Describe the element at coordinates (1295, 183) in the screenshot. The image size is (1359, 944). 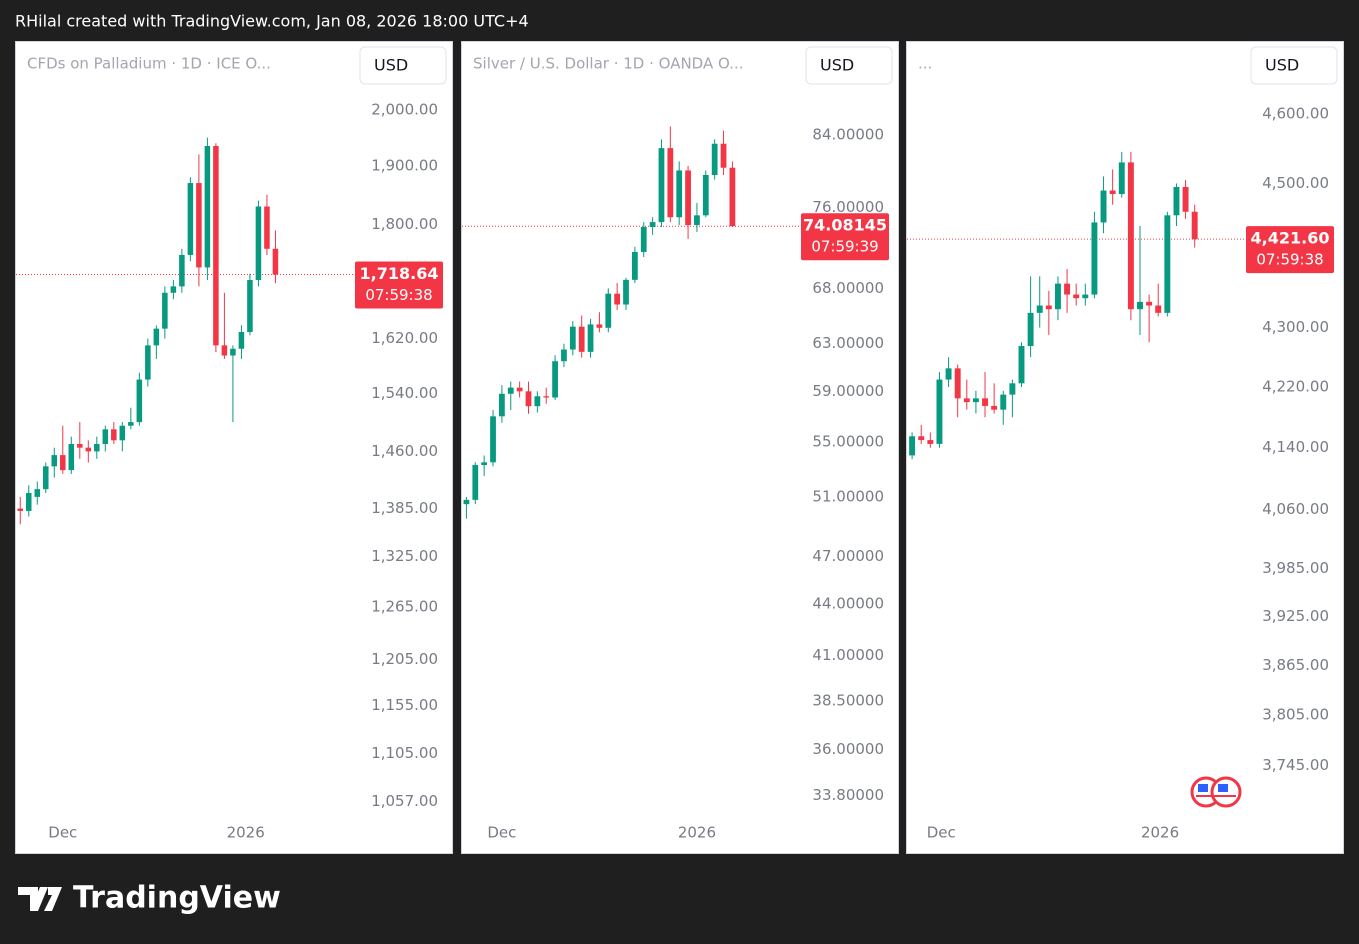
I see `y-tick-label: 4,500.00` at that location.